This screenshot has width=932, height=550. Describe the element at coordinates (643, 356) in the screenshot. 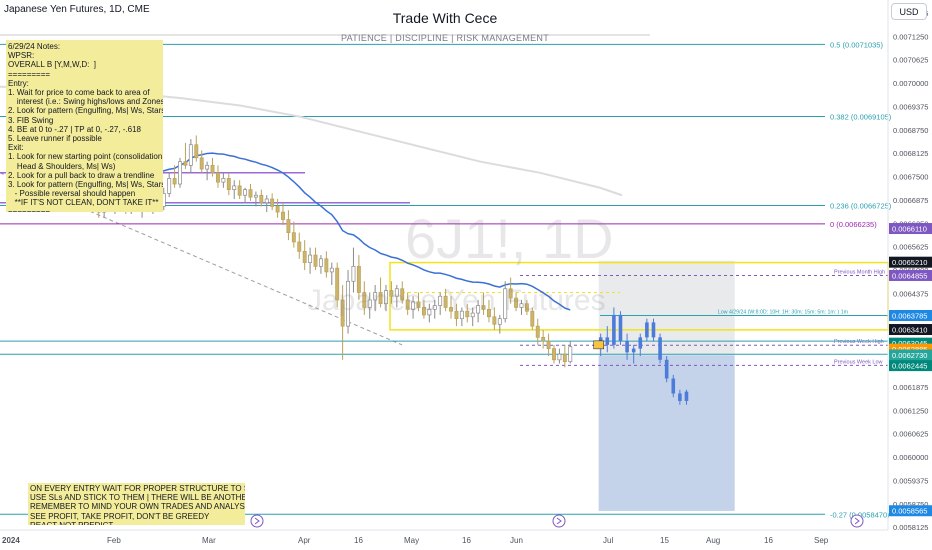

I see `projection-candles` at that location.